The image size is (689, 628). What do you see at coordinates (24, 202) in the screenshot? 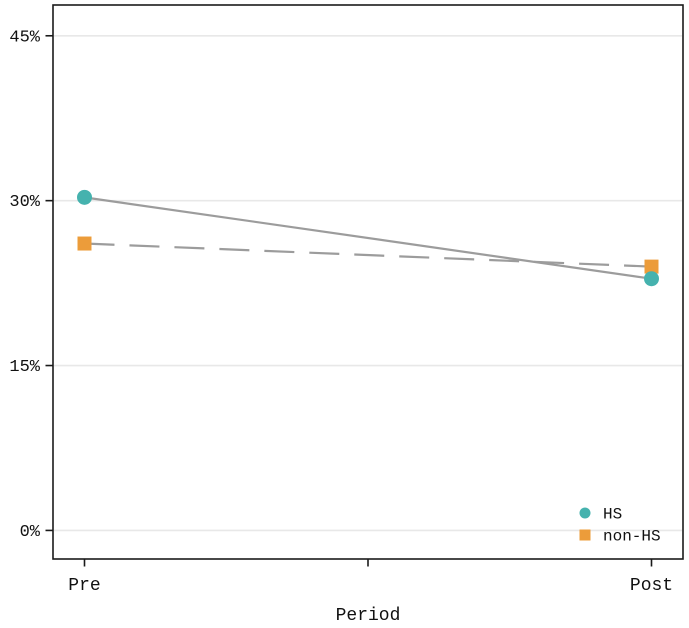
I see `y-tick-label: 30%` at bounding box center [24, 202].